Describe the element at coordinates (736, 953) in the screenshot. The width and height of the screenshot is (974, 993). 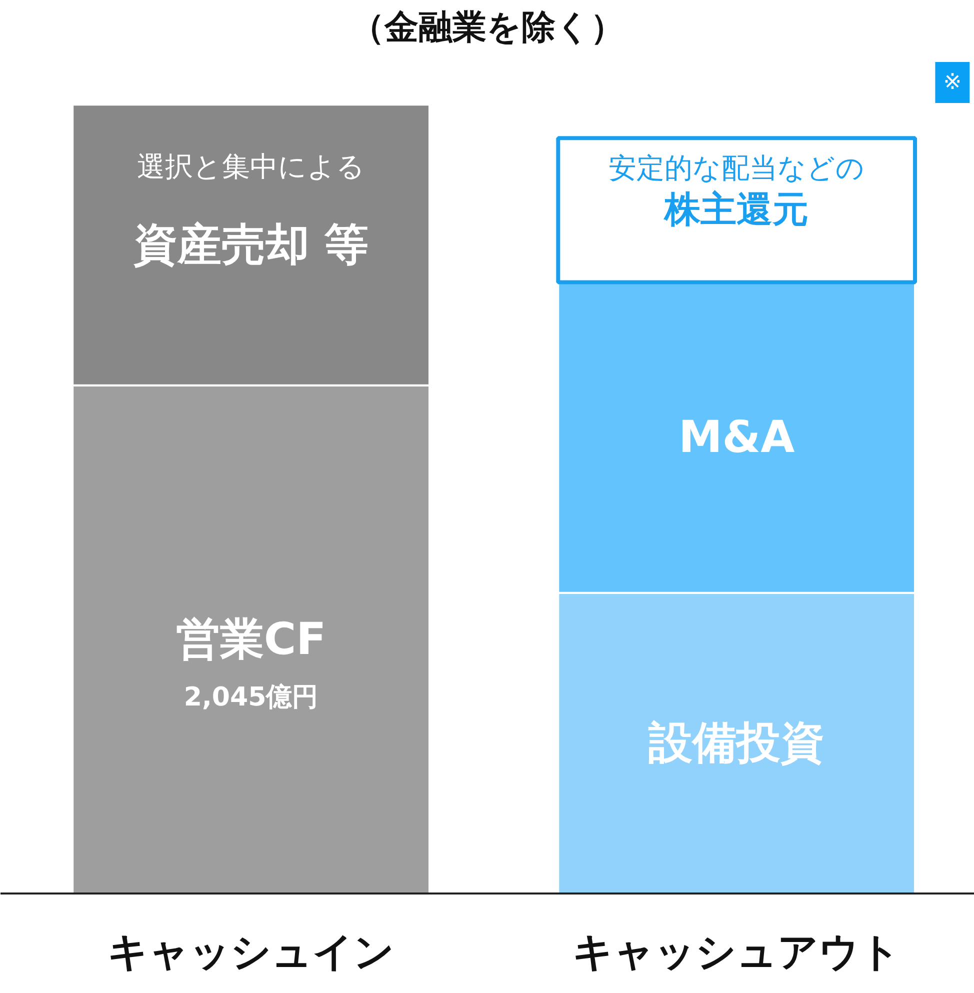
I see `x-tick-label: キャッシュアウト` at that location.